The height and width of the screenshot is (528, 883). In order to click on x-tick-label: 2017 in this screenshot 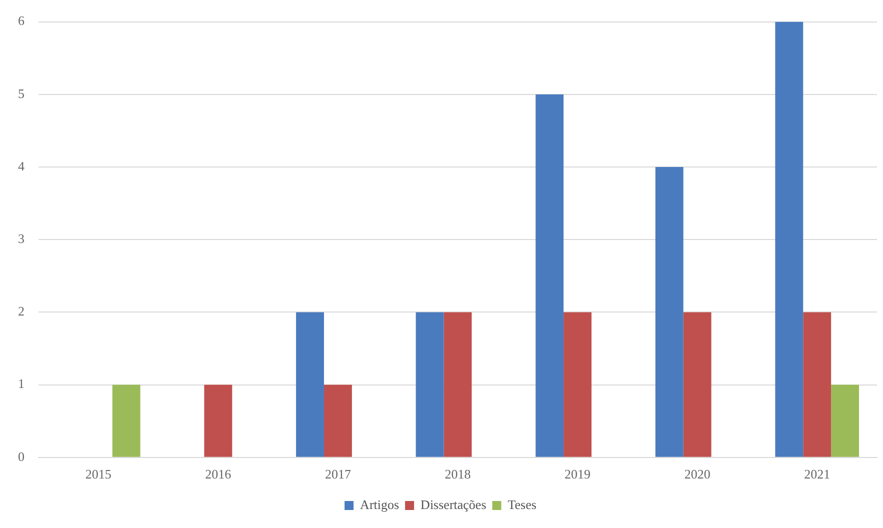, I will do `click(338, 474)`.